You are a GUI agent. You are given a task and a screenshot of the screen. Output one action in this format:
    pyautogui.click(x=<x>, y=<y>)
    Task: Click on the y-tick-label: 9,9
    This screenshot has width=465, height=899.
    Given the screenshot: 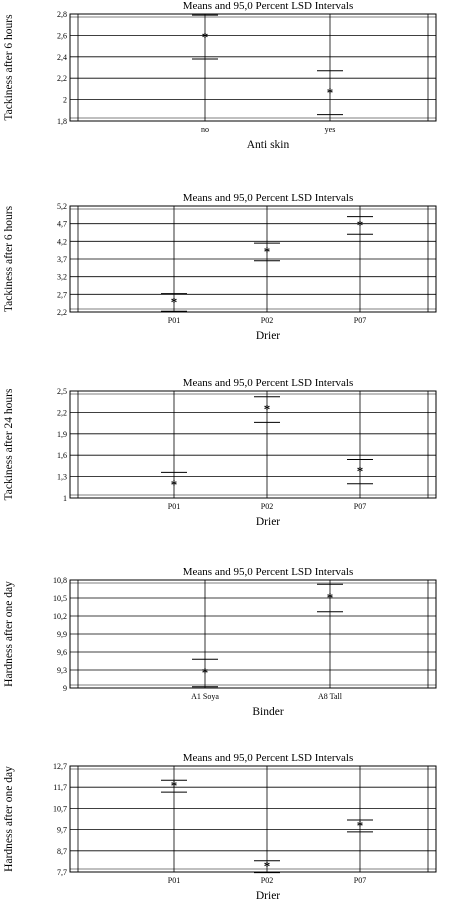 What is the action you would take?
    pyautogui.click(x=62, y=634)
    